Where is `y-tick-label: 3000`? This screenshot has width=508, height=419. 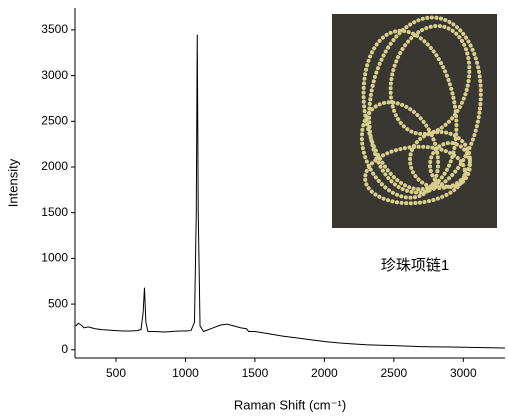 y-tick-label: 3000 is located at coordinates (54, 75).